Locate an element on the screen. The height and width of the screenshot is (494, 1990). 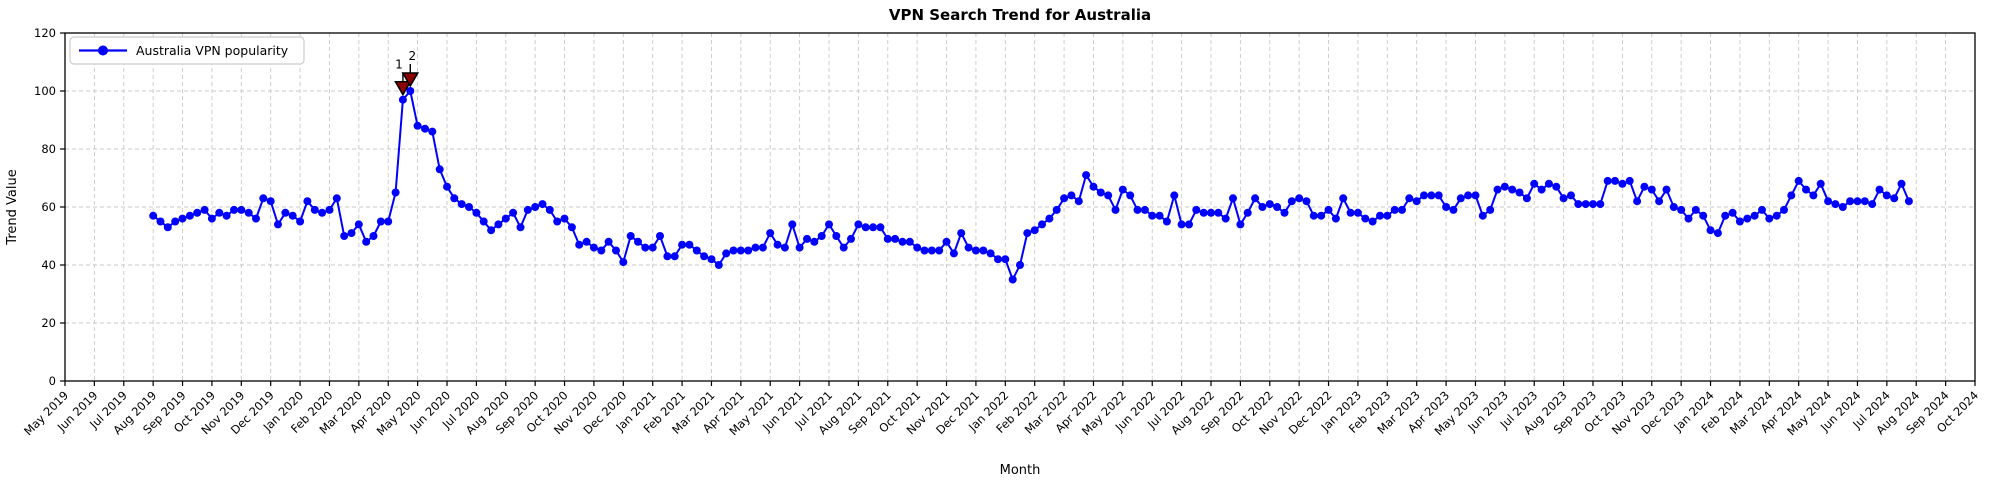
y-tick-label: 100 is located at coordinates (45, 91).